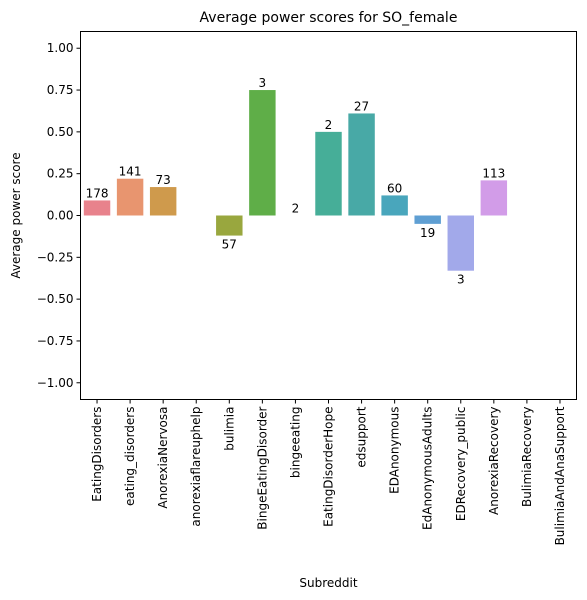 This screenshot has width=587, height=600. What do you see at coordinates (394, 188) in the screenshot?
I see `bar-value-label: 60` at bounding box center [394, 188].